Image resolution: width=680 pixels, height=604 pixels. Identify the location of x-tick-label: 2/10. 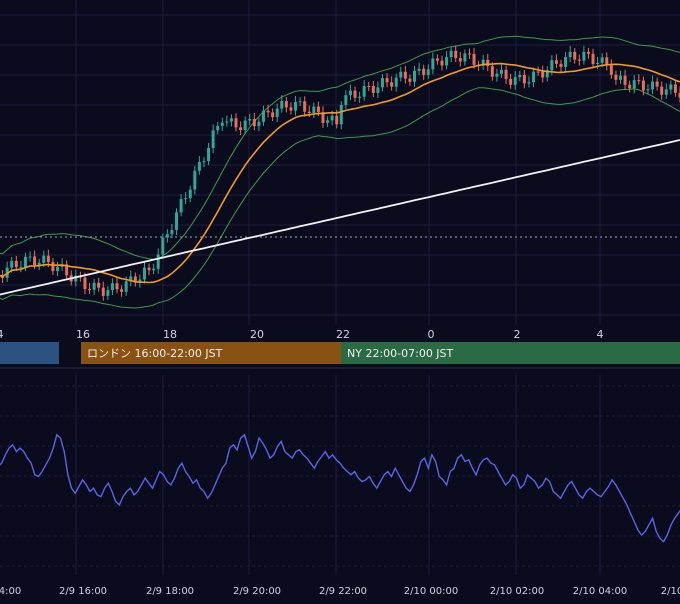
(670, 591).